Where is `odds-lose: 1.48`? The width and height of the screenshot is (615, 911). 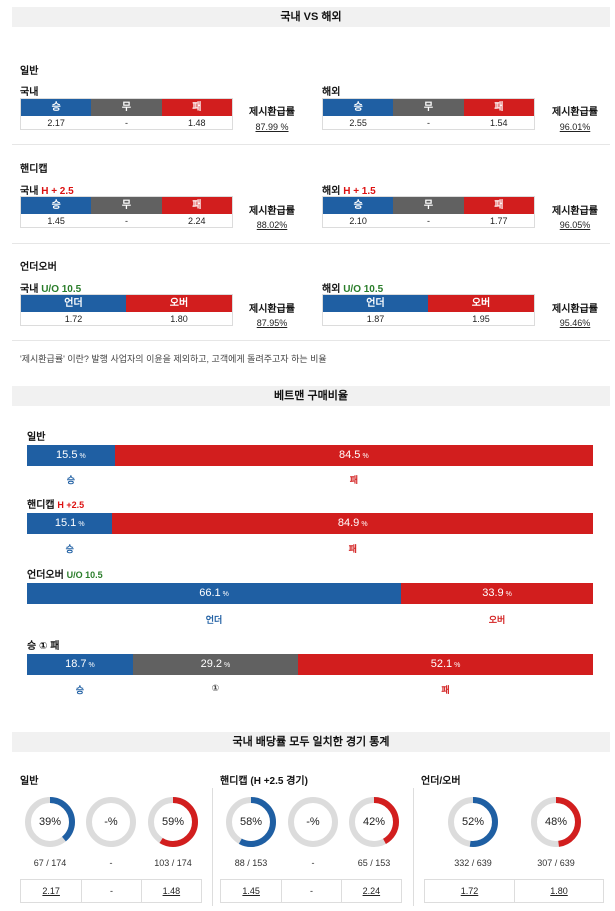
odds-lose: 1.48 is located at coordinates (197, 123).